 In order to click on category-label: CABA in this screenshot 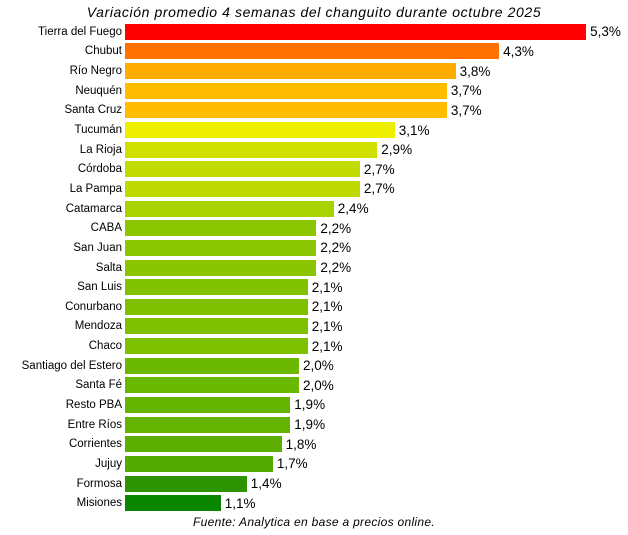, I will do `click(106, 228)`.